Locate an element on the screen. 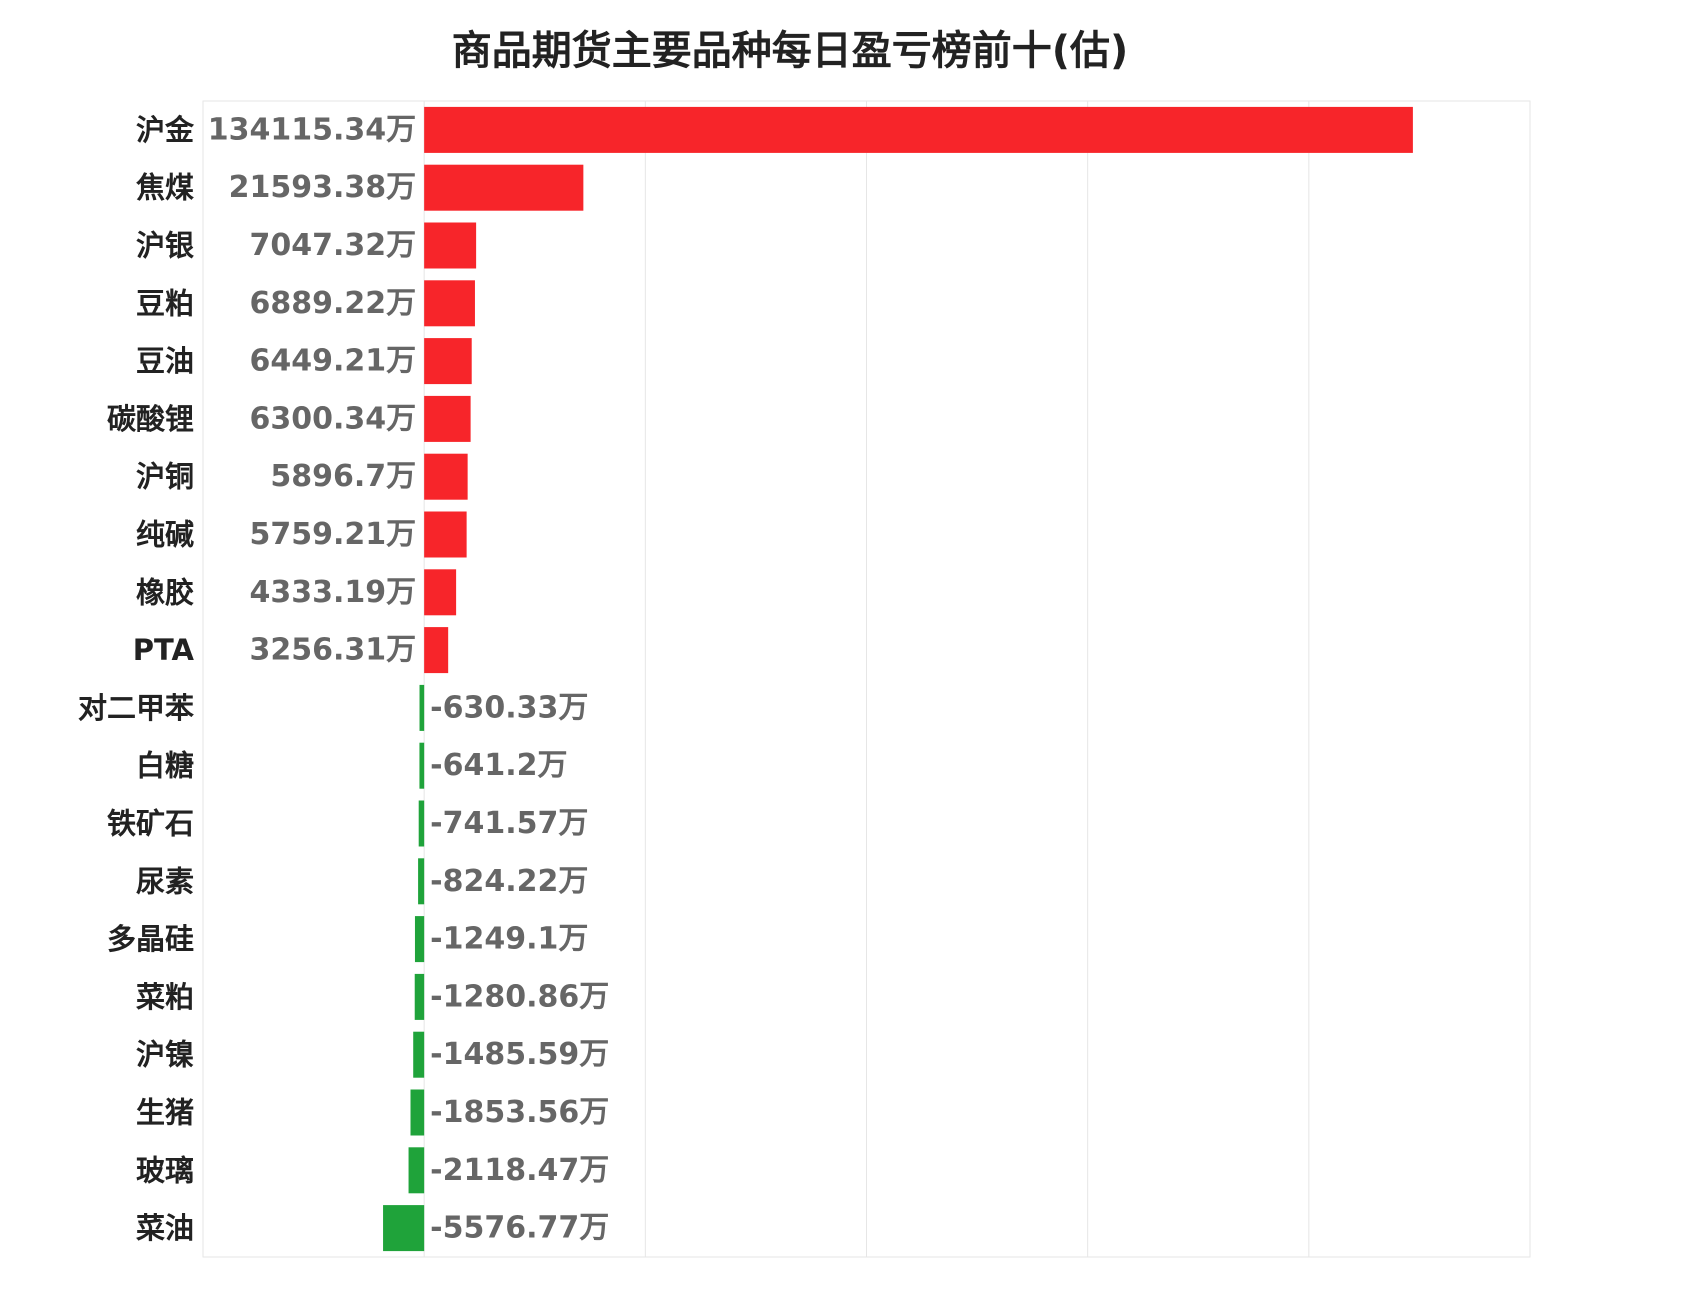 The height and width of the screenshot is (1300, 1681). category-label: 橡胶 is located at coordinates (165, 592).